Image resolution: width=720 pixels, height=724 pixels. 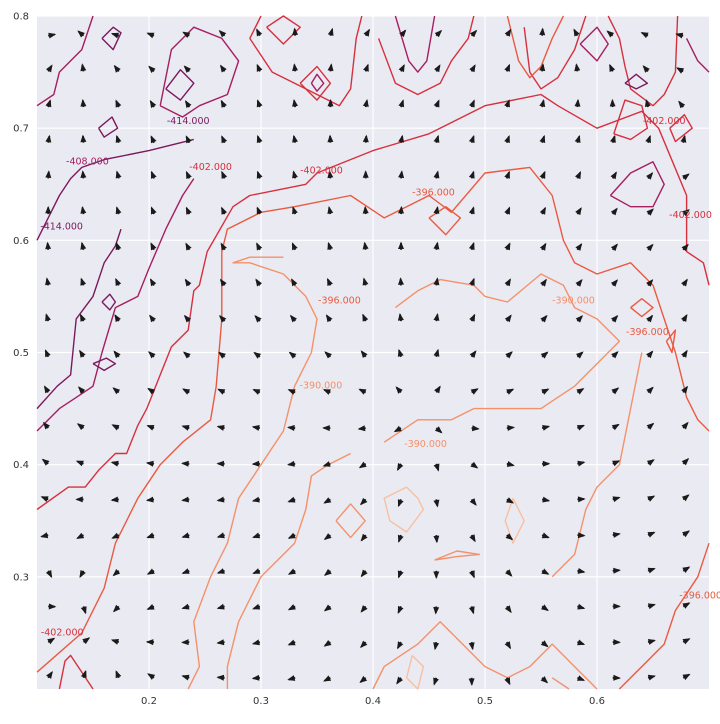 I want to click on x-tick-label: 0.4, so click(x=373, y=701).